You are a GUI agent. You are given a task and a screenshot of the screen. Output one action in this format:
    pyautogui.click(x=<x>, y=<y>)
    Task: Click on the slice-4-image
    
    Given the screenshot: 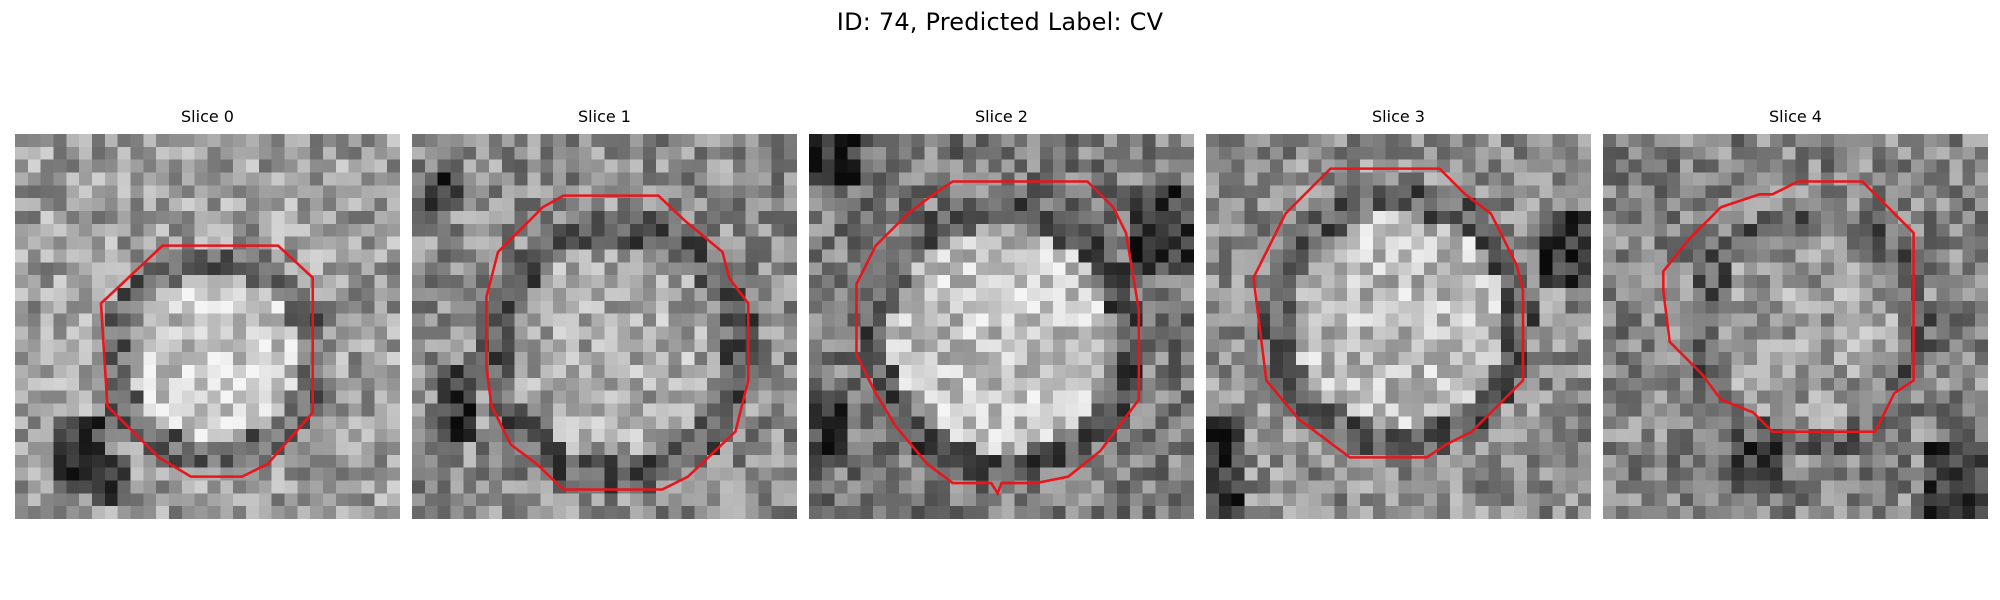 What is the action you would take?
    pyautogui.click(x=1795, y=326)
    